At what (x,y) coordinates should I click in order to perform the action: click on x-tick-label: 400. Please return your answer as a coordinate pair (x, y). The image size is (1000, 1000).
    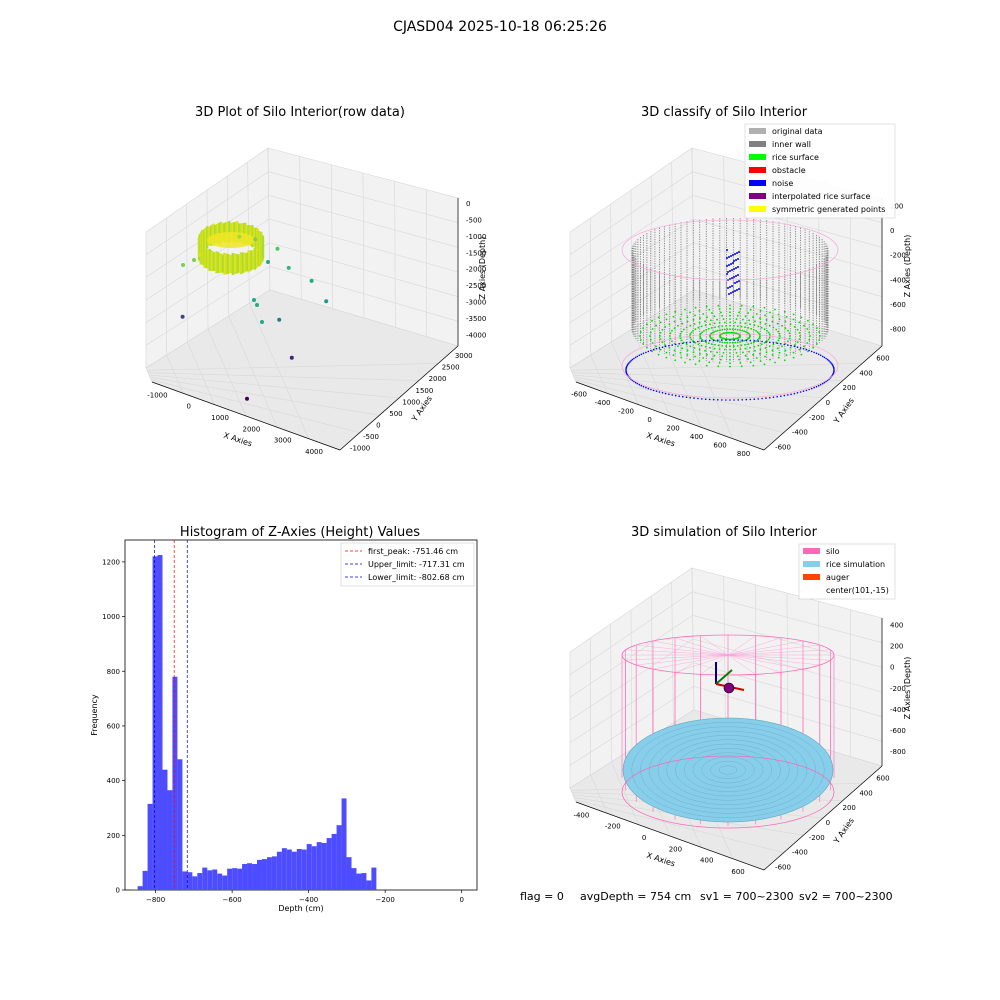
    Looking at the image, I should click on (706, 861).